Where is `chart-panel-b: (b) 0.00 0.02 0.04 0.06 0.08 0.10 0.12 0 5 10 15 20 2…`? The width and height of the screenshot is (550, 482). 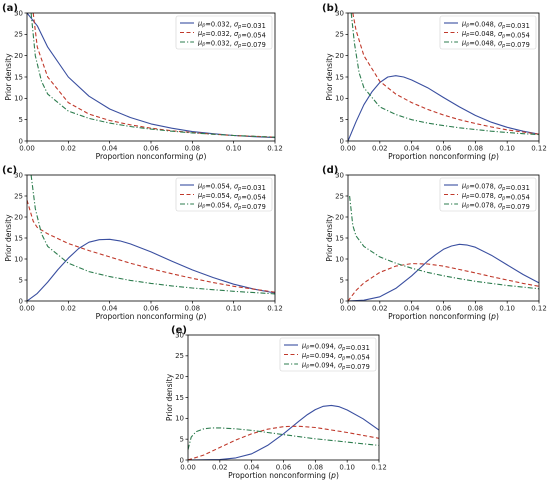
chart-panel-b: (b) 0.00 0.02 0.04 0.06 0.08 0.10 0.12 0 5 10 15 20 2… is located at coordinates (434, 82).